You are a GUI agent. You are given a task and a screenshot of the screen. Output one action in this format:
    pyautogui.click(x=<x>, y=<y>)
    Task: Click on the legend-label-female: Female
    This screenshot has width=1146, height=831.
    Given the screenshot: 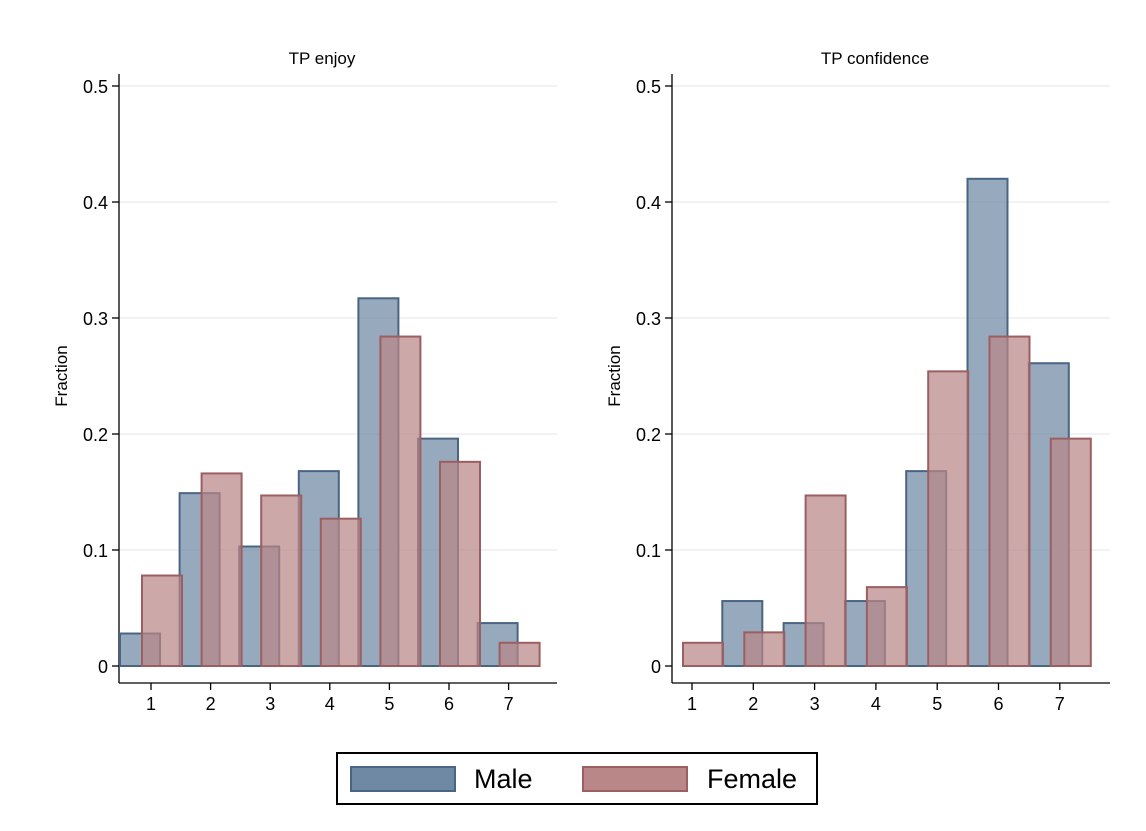 What is the action you would take?
    pyautogui.click(x=752, y=779)
    